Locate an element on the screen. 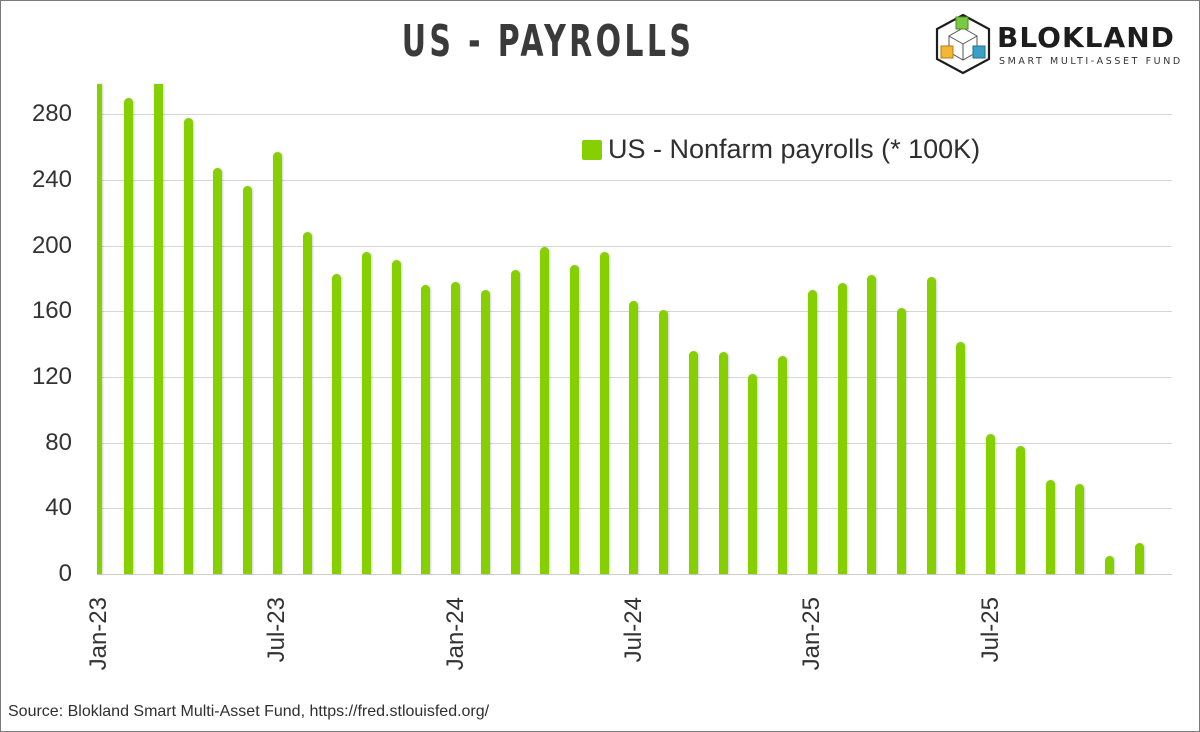 Image resolution: width=1200 pixels, height=732 pixels. legend: US - Nonfarm payrolls (* 100K) is located at coordinates (781, 149).